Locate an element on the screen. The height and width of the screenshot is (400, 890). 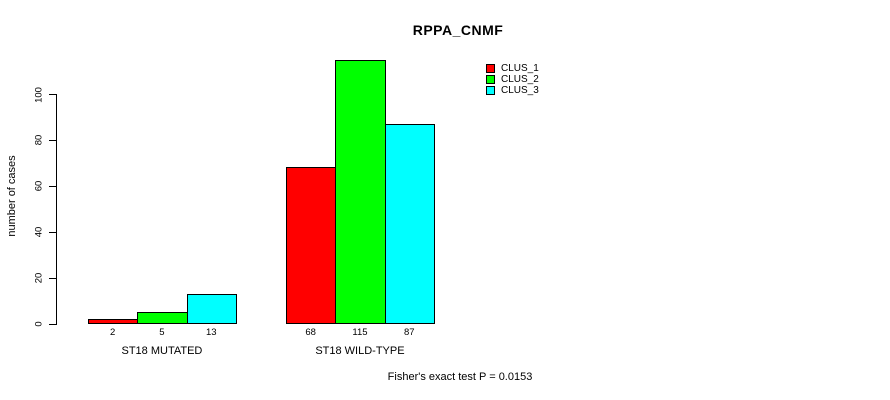
bar-clus_2-group2 is located at coordinates (360, 192).